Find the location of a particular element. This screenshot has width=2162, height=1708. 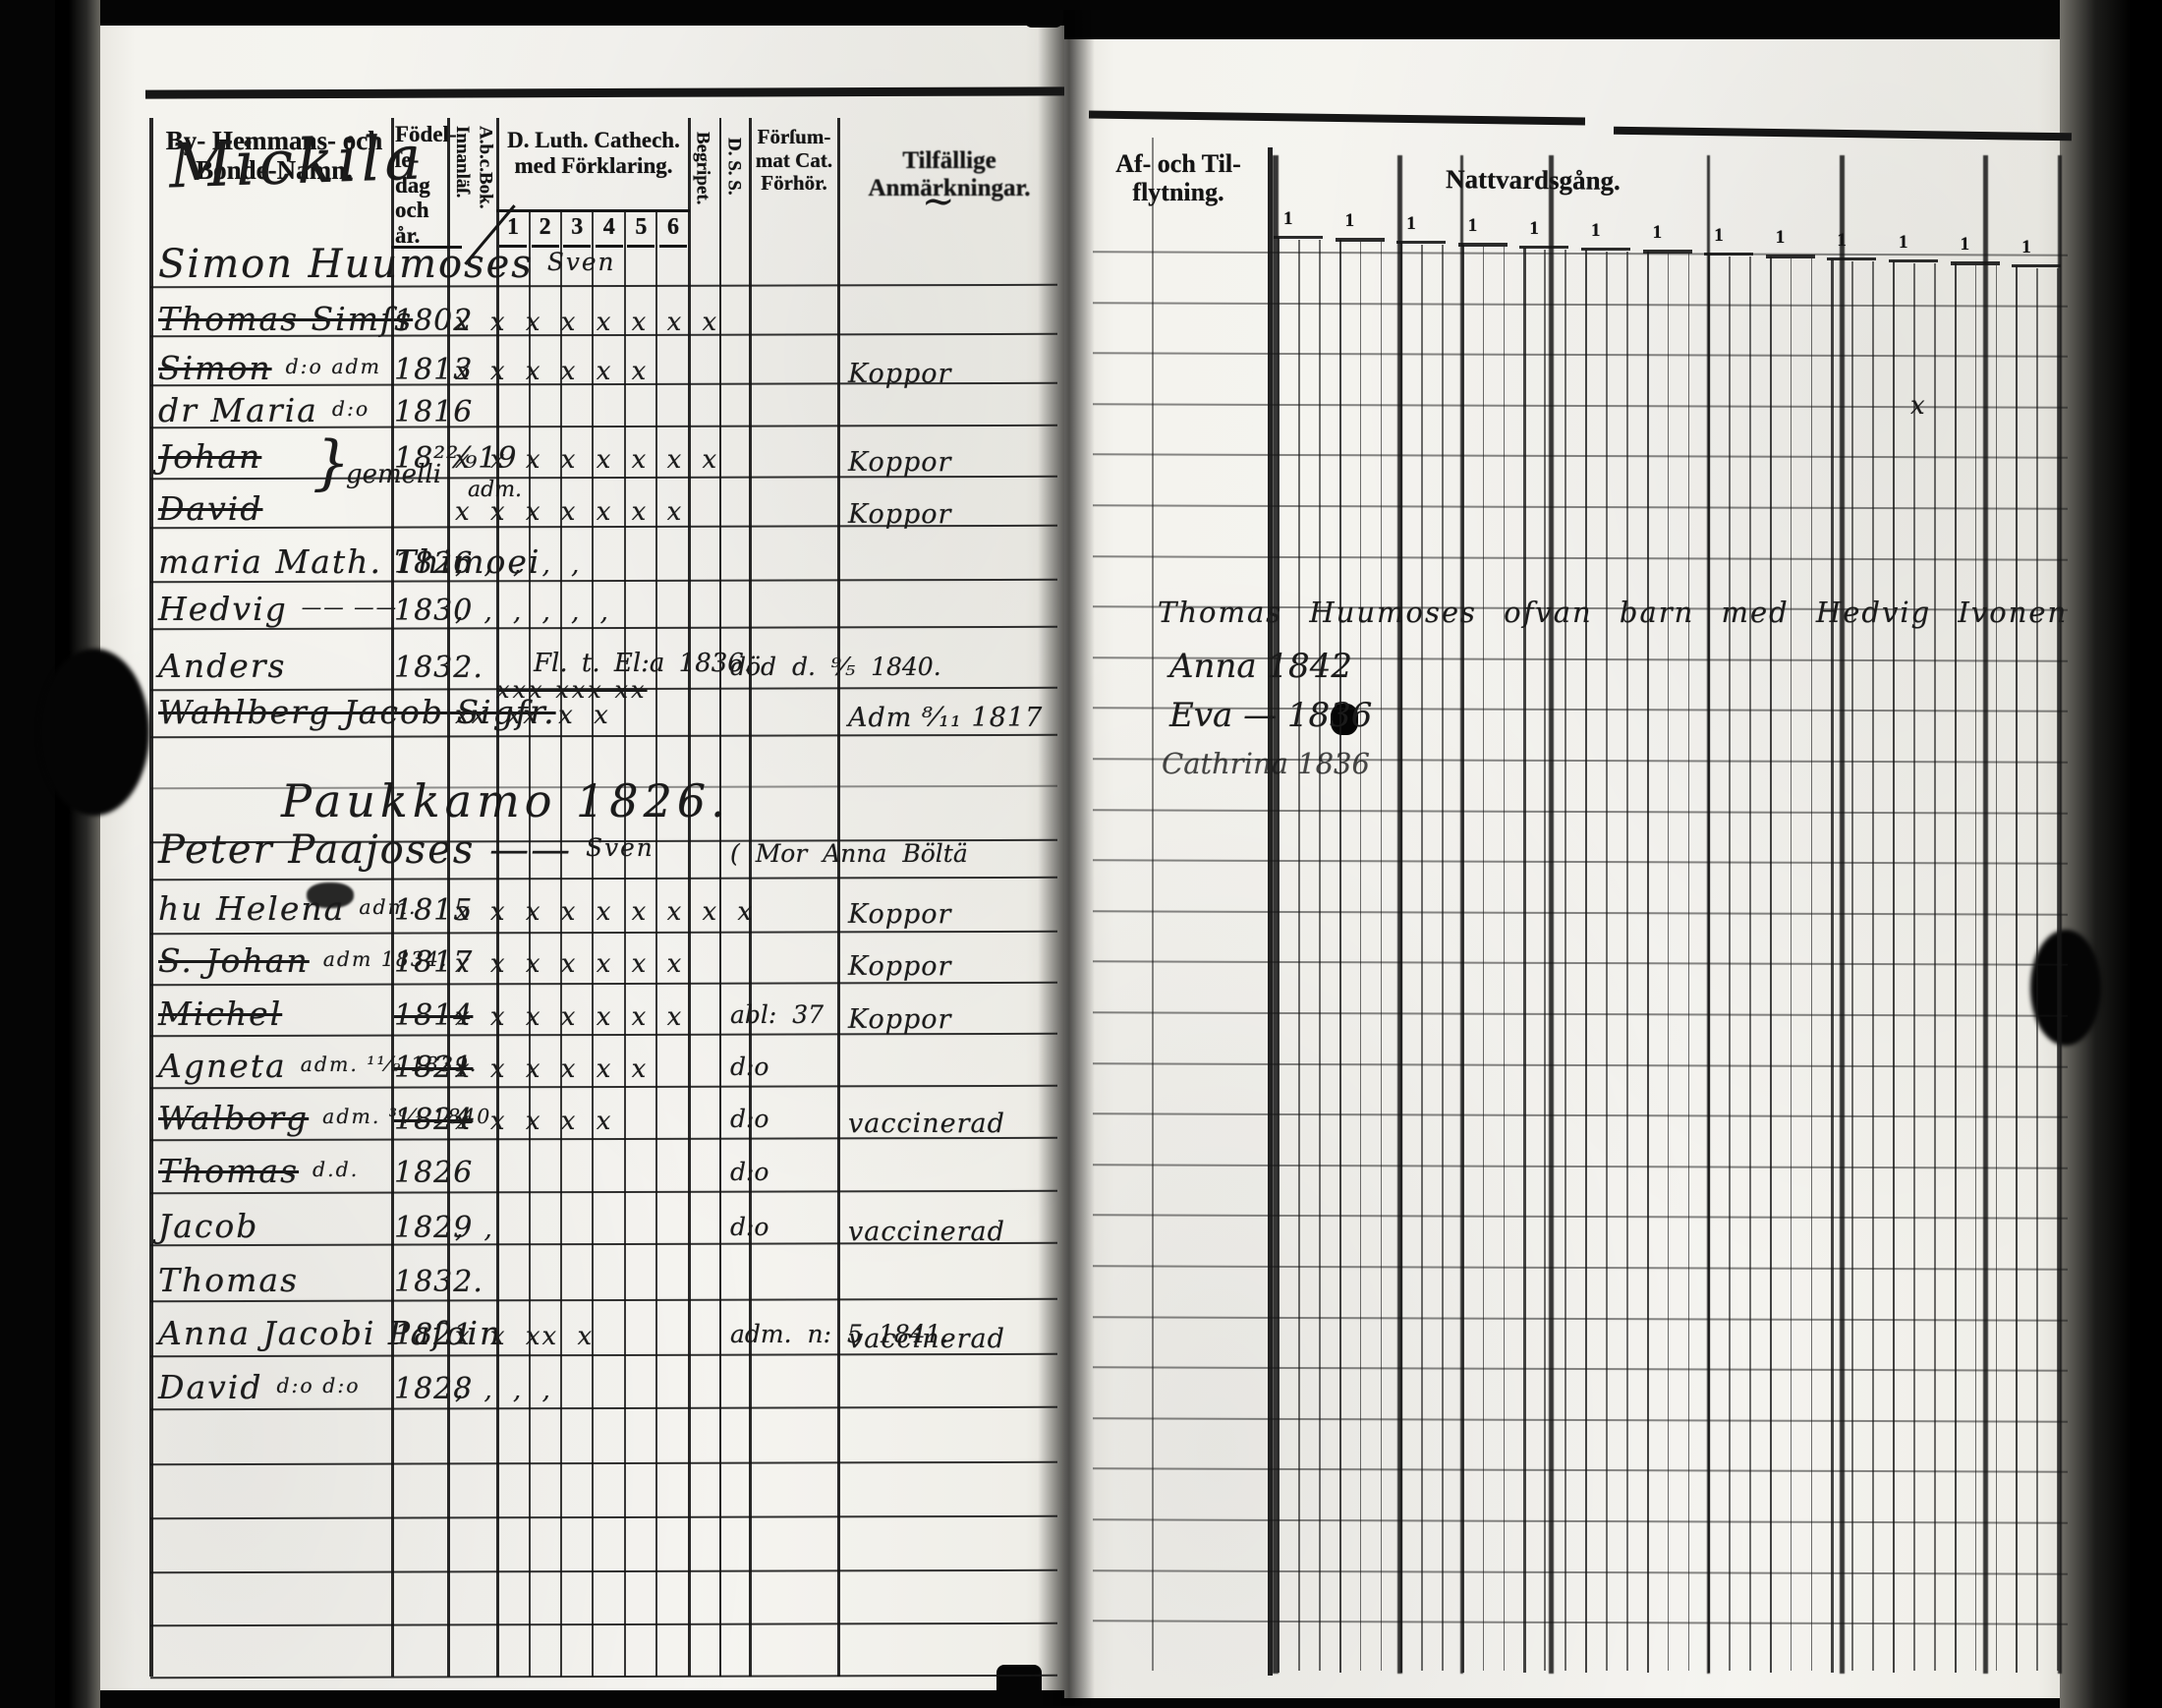

catechism-marks: x x xx x is located at coordinates (525, 1336).